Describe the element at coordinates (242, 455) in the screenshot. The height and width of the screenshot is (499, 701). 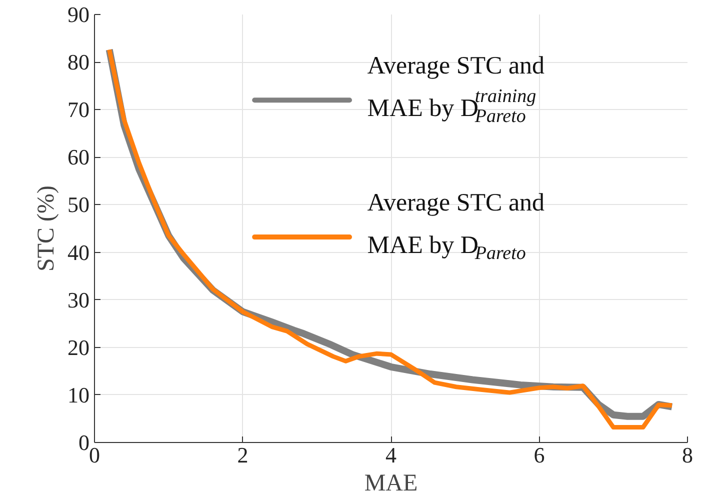
I see `x-tick-label: 2` at that location.